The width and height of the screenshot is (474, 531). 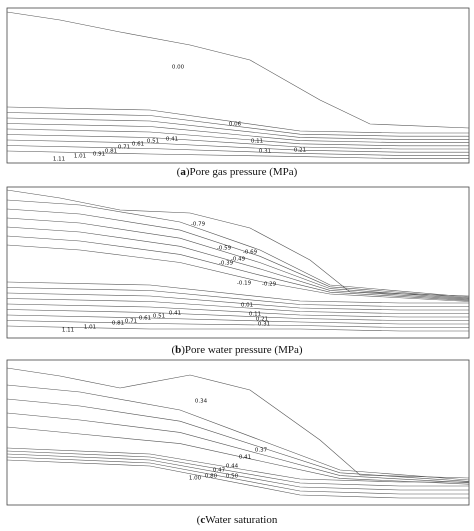 What do you see at coordinates (219, 471) in the screenshot?
I see `contour-label: 0.47` at bounding box center [219, 471].